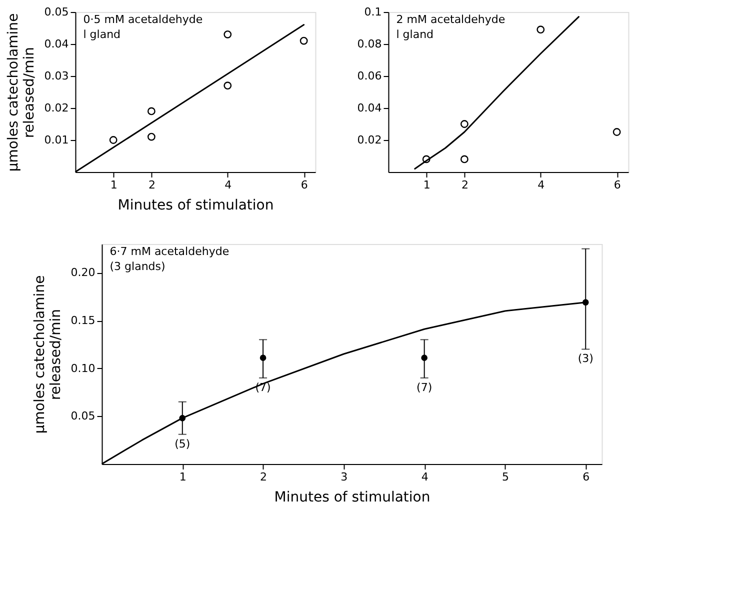 The height and width of the screenshot is (607, 743). Describe the element at coordinates (182, 443) in the screenshot. I see `annotation: (5)` at that location.